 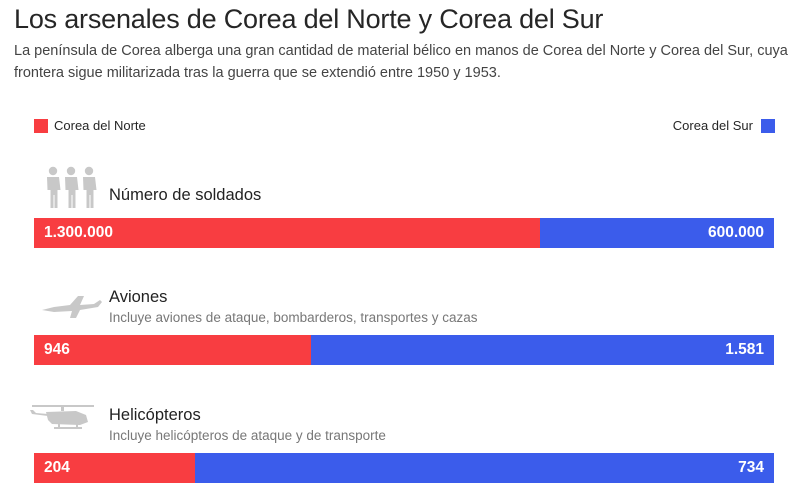 What do you see at coordinates (41, 125) in the screenshot?
I see `legend-north-swatch` at bounding box center [41, 125].